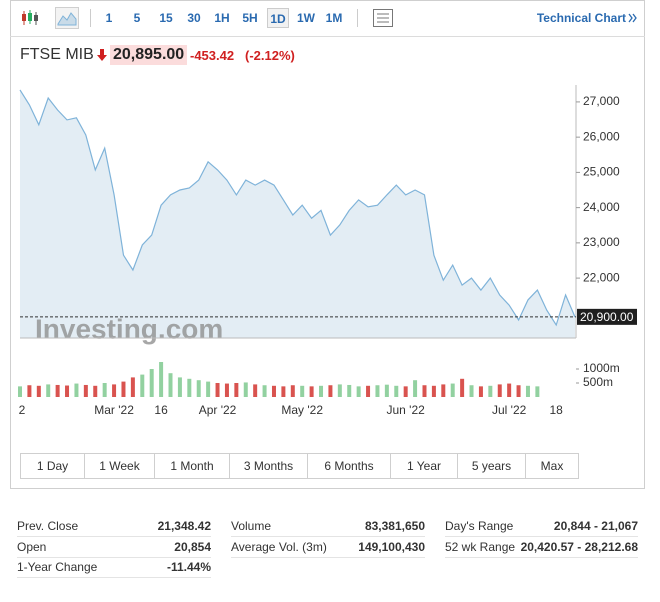  What do you see at coordinates (509, 410) in the screenshot?
I see `x-tick-label: Jul '22` at bounding box center [509, 410].